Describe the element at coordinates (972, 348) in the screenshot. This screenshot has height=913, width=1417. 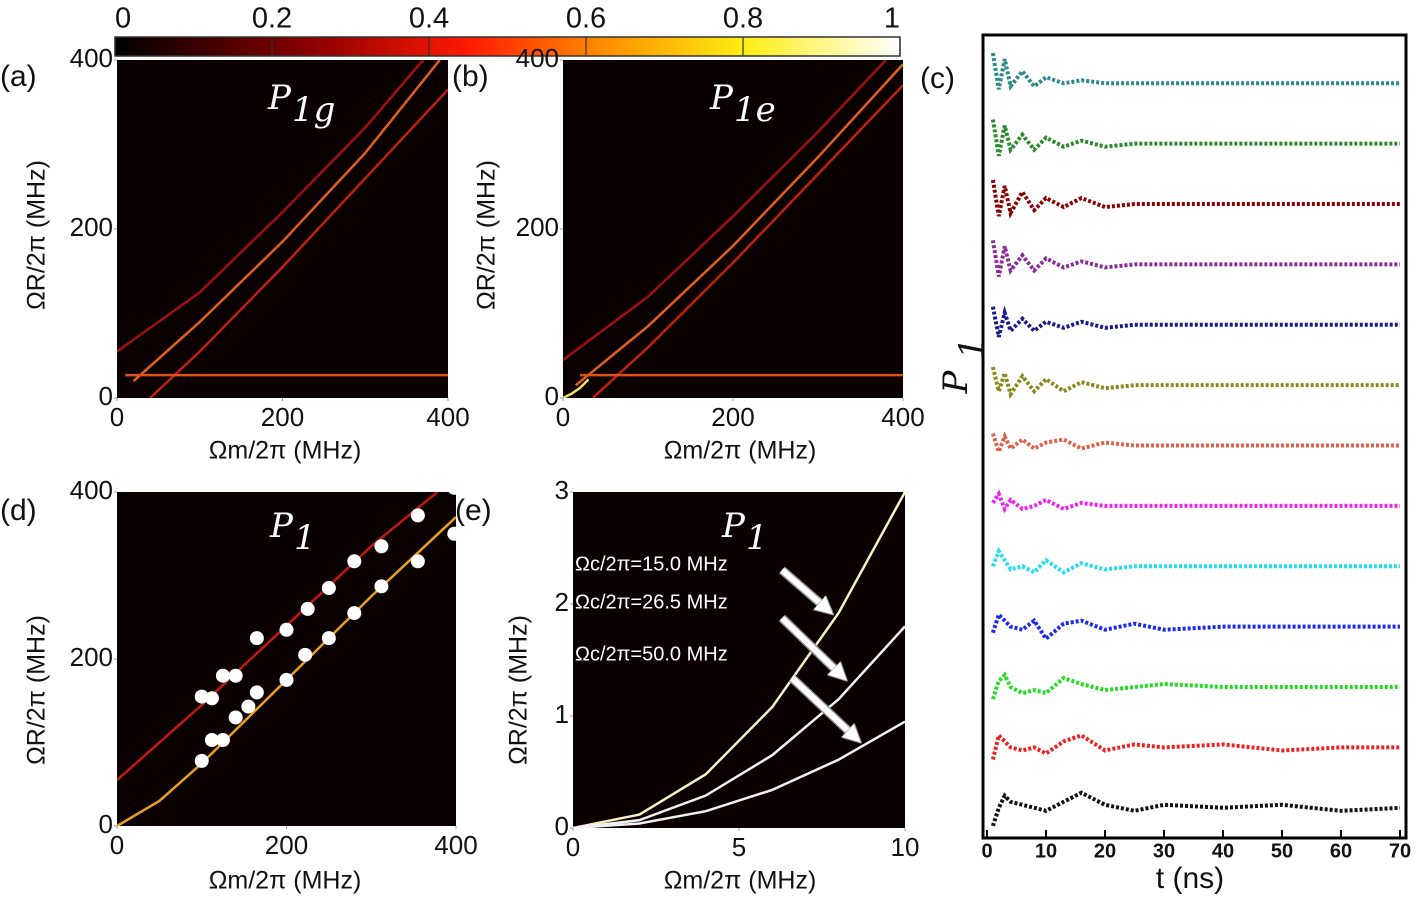
I see `y-axis-label-sub: 1` at that location.